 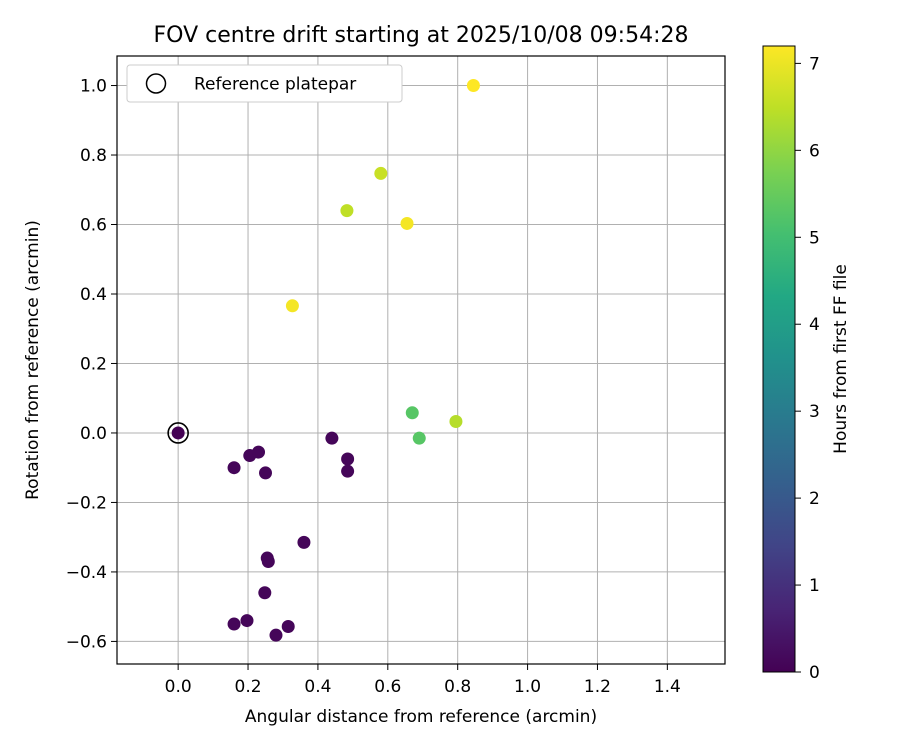 I want to click on y-tick-label: −0.6, so click(x=86, y=642).